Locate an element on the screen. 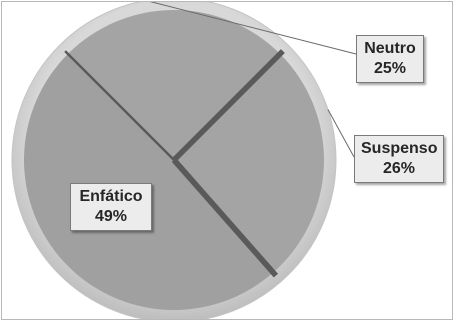 The image size is (456, 323). slice-label-value: 26% is located at coordinates (399, 168).